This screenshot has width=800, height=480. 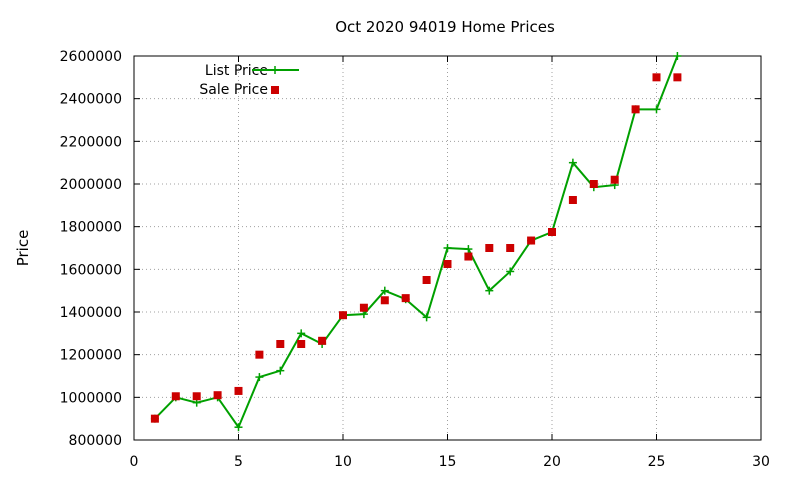 I want to click on legend-plus-marker, so click(x=275, y=70).